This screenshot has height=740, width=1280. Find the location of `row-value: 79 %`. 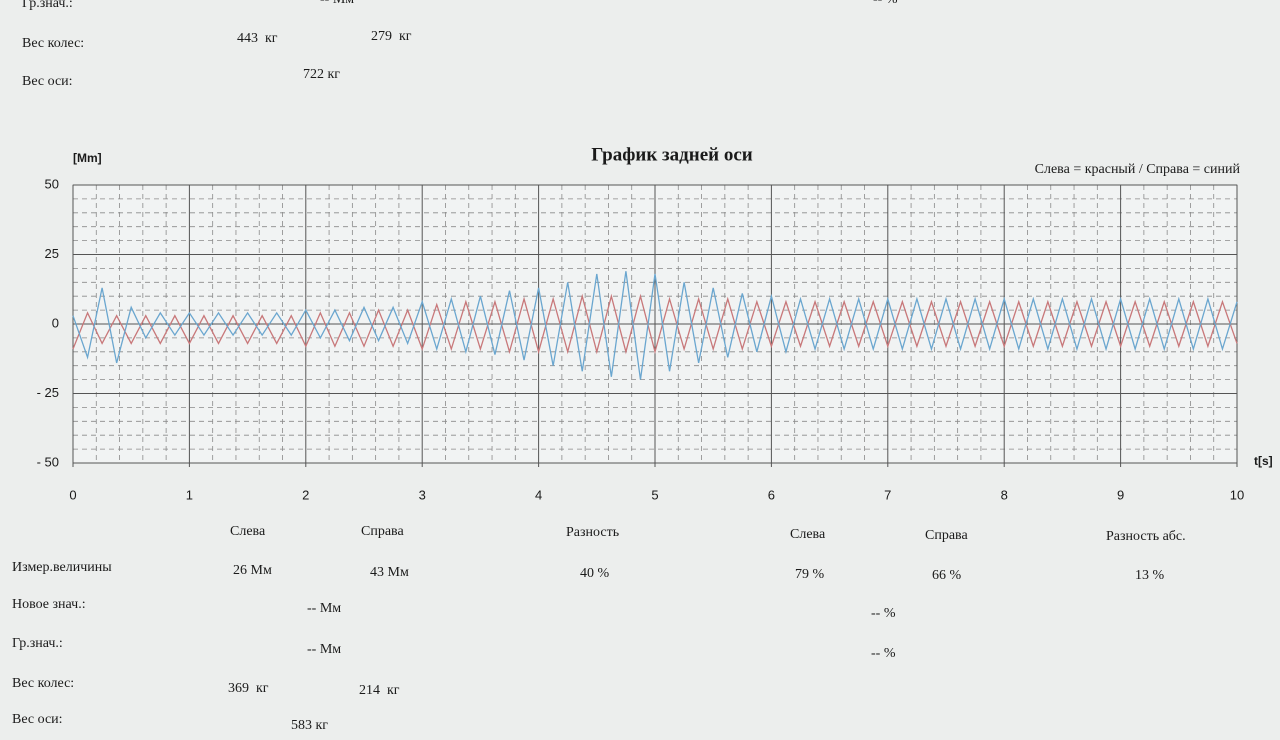

row-value: 79 % is located at coordinates (810, 574).